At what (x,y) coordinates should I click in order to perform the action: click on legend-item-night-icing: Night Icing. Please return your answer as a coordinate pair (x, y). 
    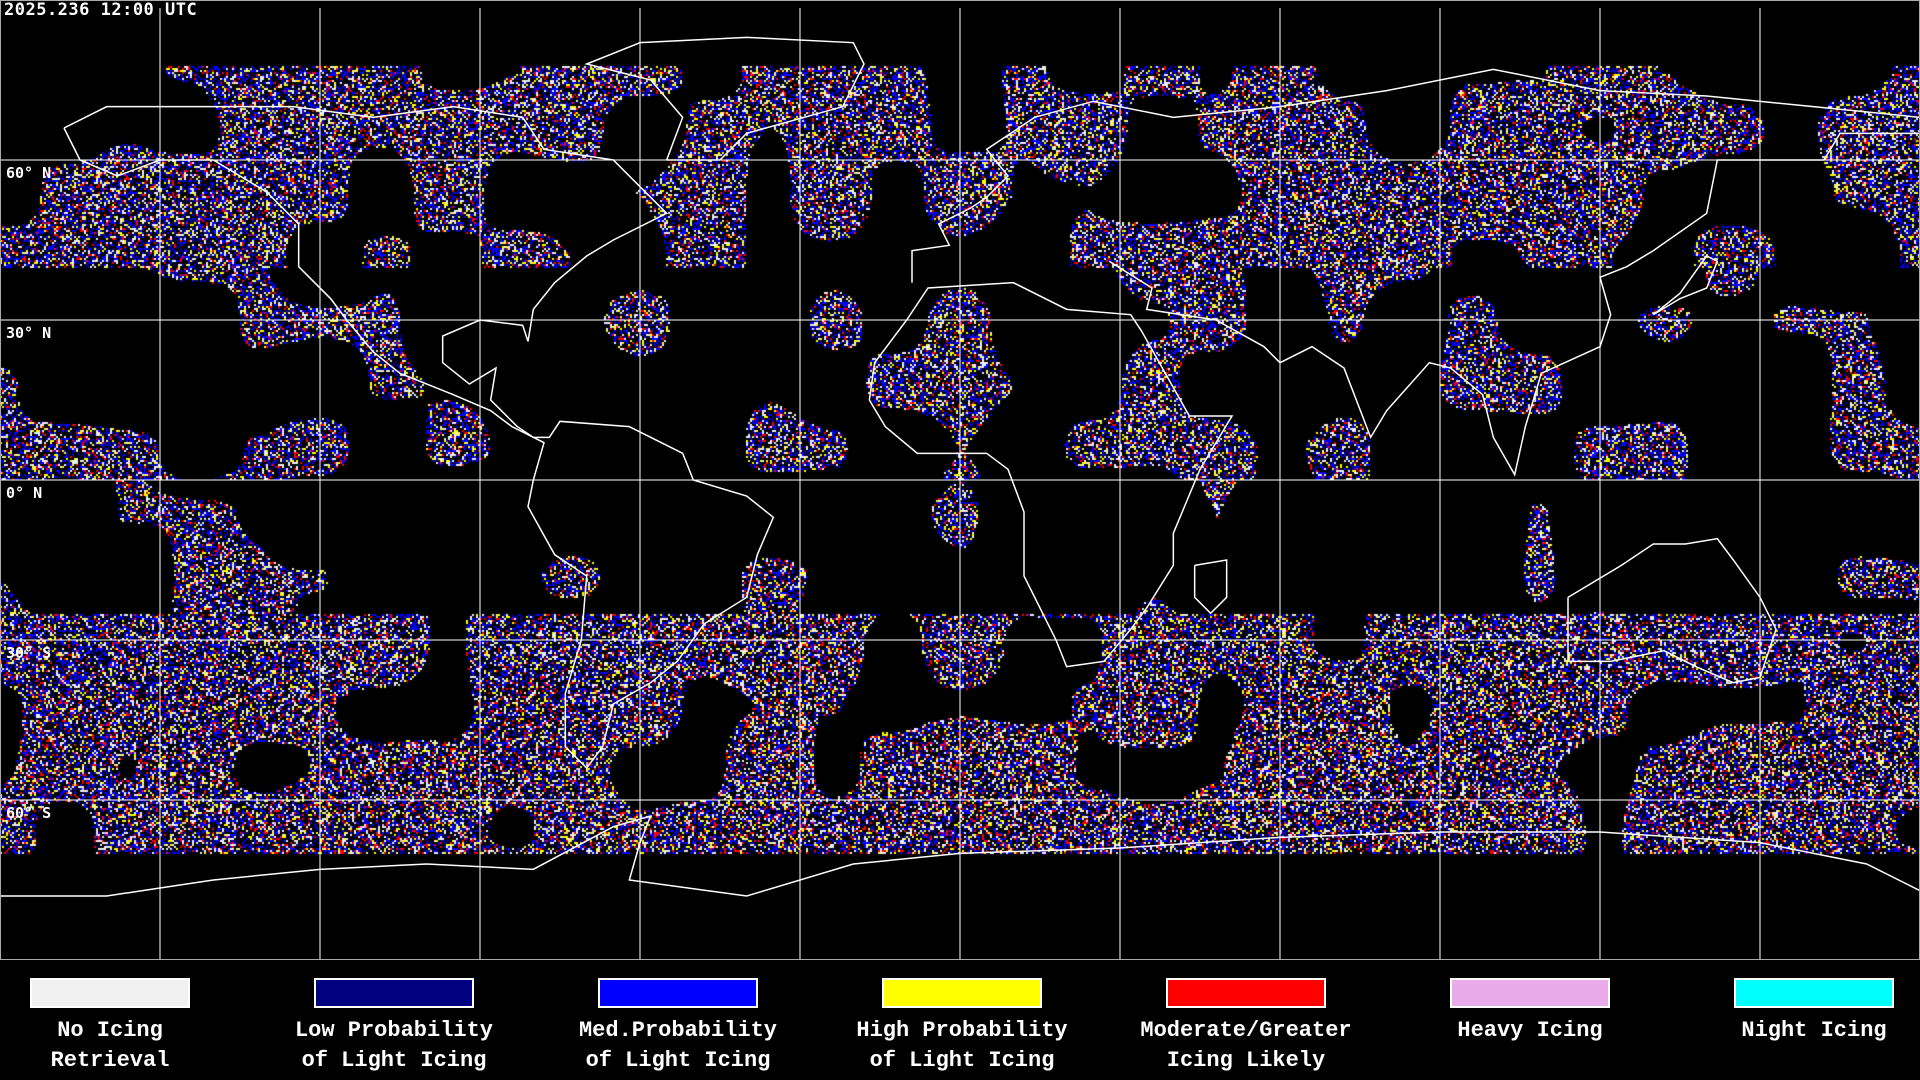
    Looking at the image, I should click on (1809, 1011).